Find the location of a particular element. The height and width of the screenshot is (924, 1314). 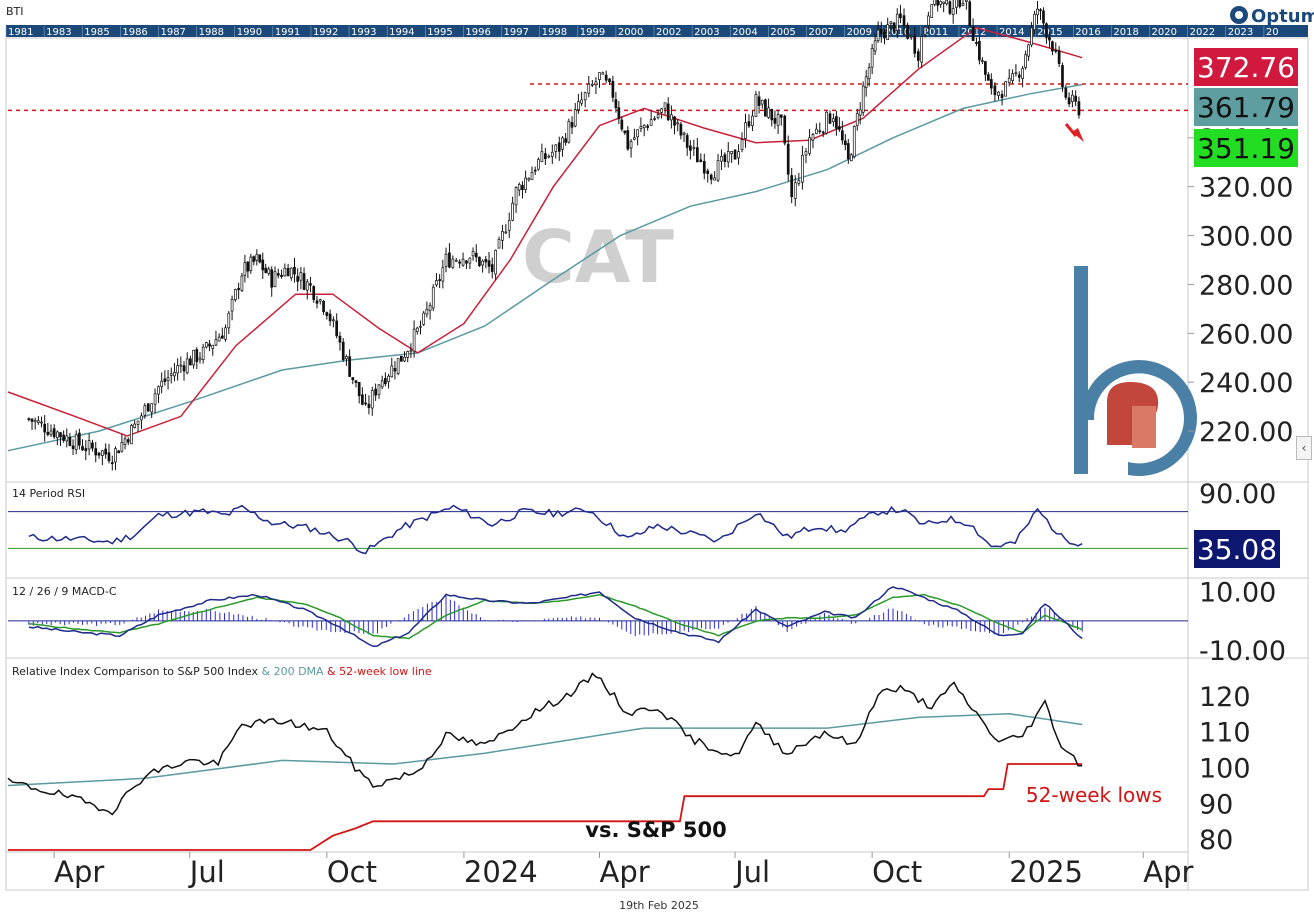

macd-panel: 12 / 26 / 9 MACD-C 10.00 -10.00 is located at coordinates (647, 622).